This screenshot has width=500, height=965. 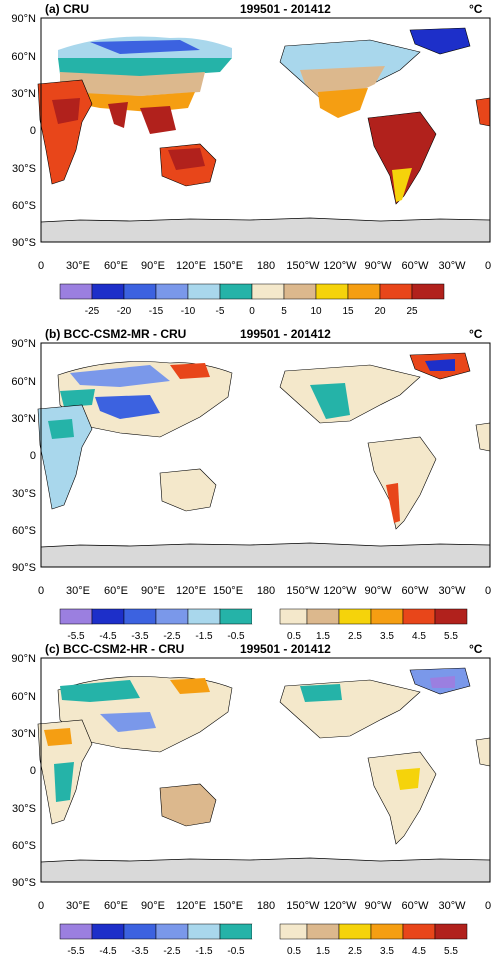 I want to click on colorbar-label: -1.5, so click(x=204, y=636).